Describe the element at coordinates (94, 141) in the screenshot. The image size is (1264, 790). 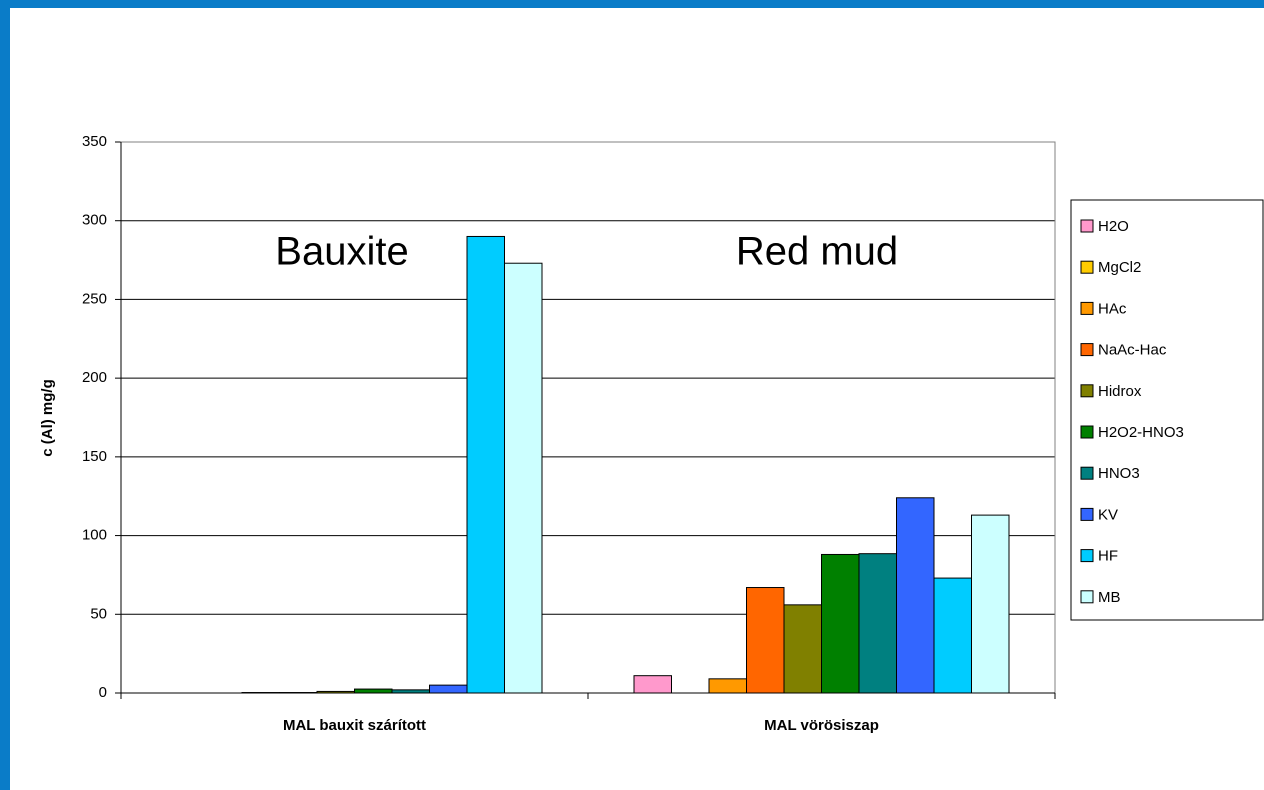
I see `y-tick-label: 350` at that location.